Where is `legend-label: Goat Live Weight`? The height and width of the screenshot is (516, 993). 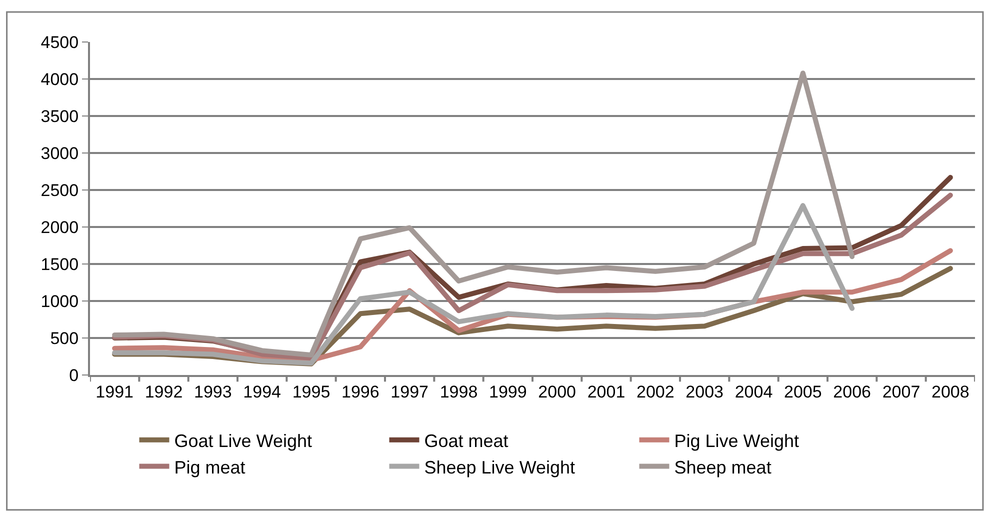
legend-label: Goat Live Weight is located at coordinates (243, 440).